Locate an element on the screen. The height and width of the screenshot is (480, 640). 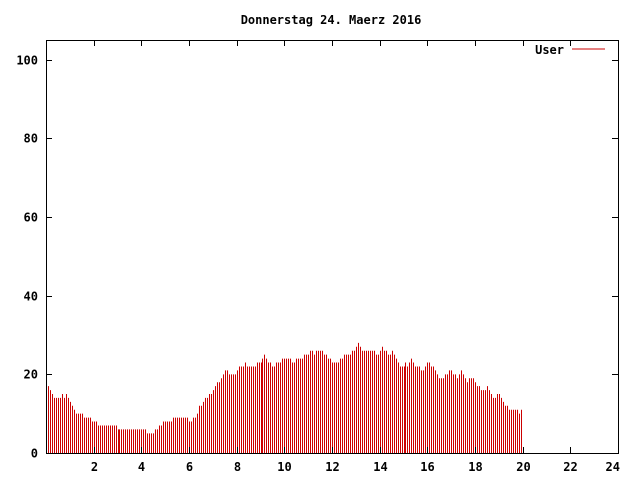
x-tick-label: 10 is located at coordinates (284, 467).